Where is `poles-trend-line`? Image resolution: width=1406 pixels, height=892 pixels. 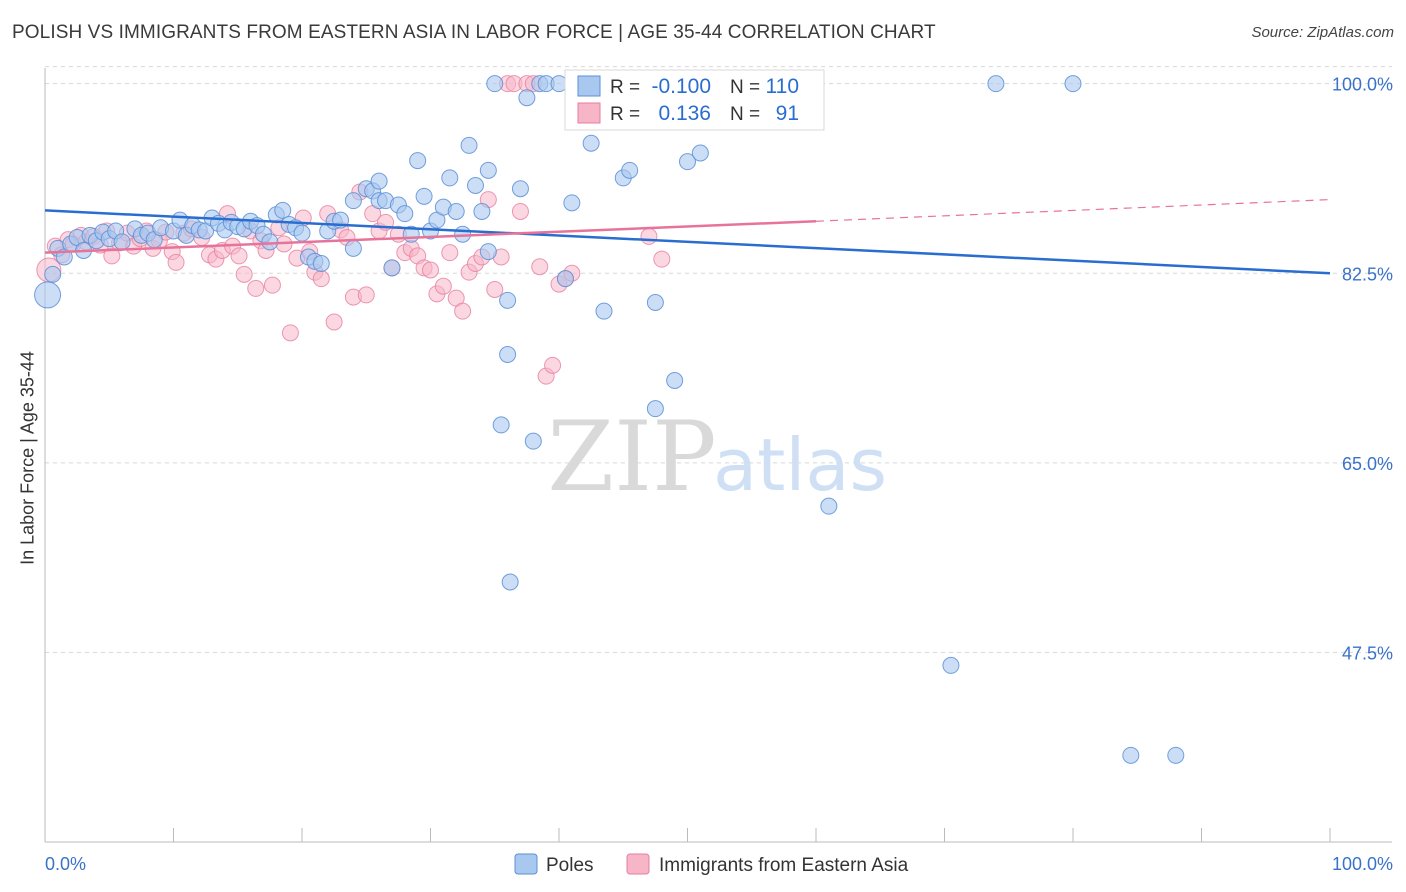 poles-trend-line is located at coordinates (687, 242).